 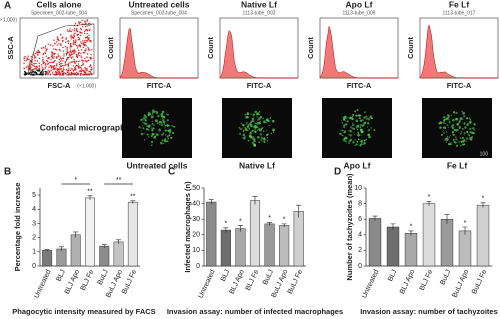 I want to click on x-tick-label: BLJ, so click(x=392, y=276).